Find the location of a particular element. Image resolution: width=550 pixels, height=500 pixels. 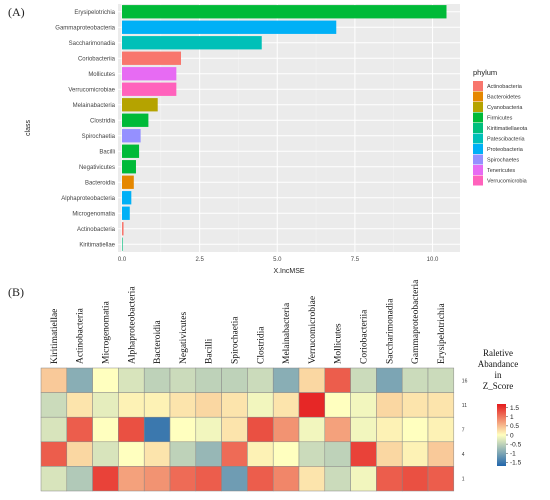

x-tick-label: 0.0 is located at coordinates (122, 260).